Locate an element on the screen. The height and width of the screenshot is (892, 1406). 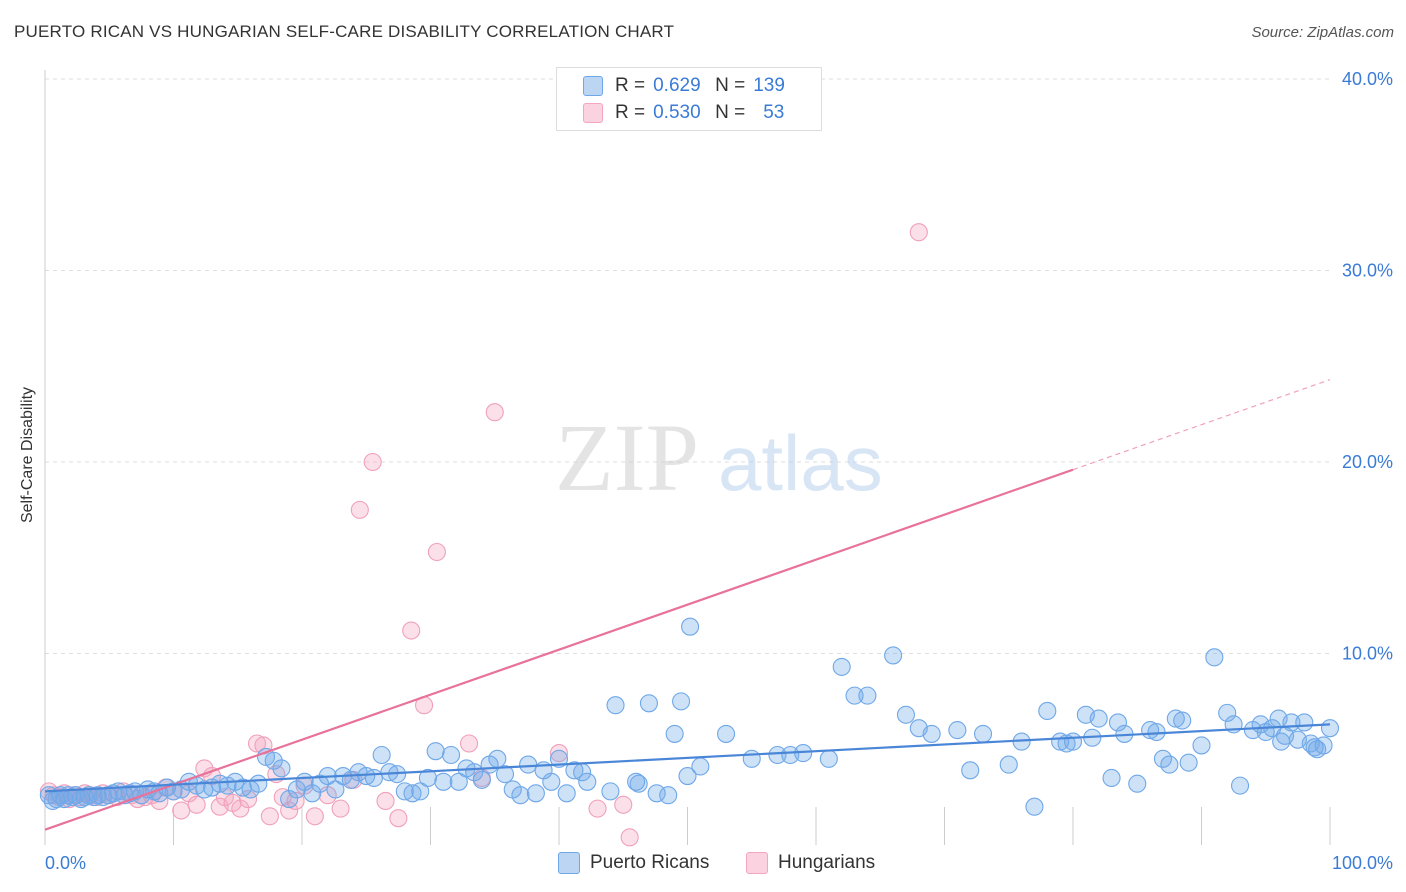
stats-legend: R = 0.629 N = 139 R = 0.530 N = 53 is located at coordinates (689, 99).